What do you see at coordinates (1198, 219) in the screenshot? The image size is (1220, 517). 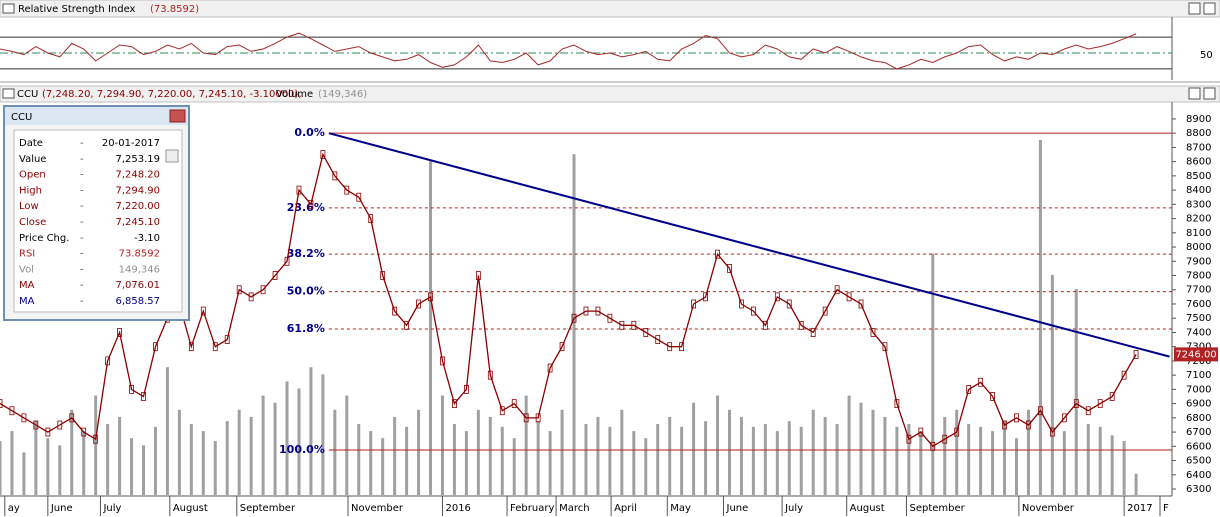 I see `y-tick-label: 8200` at bounding box center [1198, 219].